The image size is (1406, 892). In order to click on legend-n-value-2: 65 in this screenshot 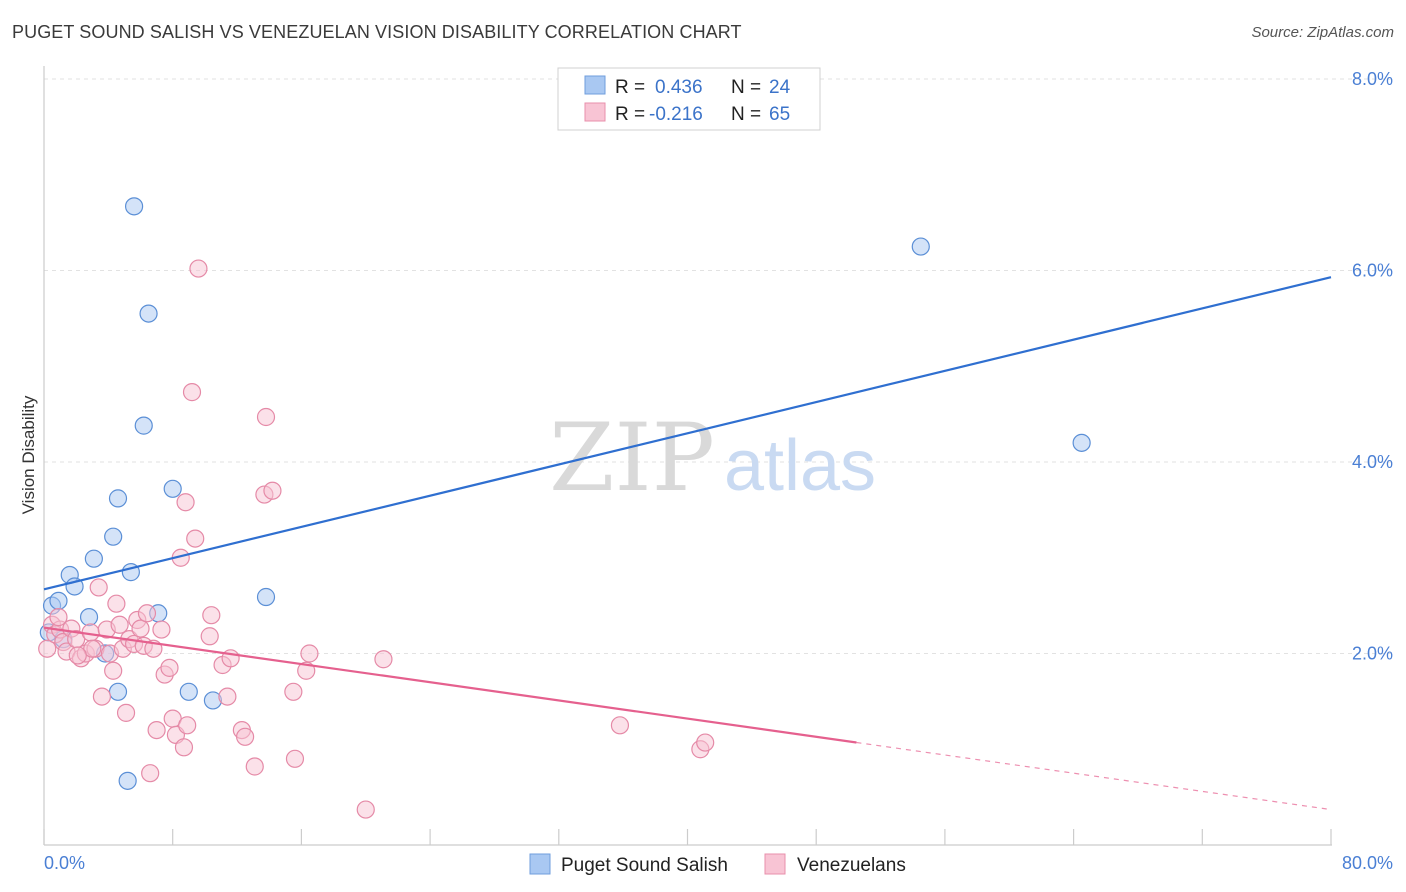, I will do `click(779, 114)`.